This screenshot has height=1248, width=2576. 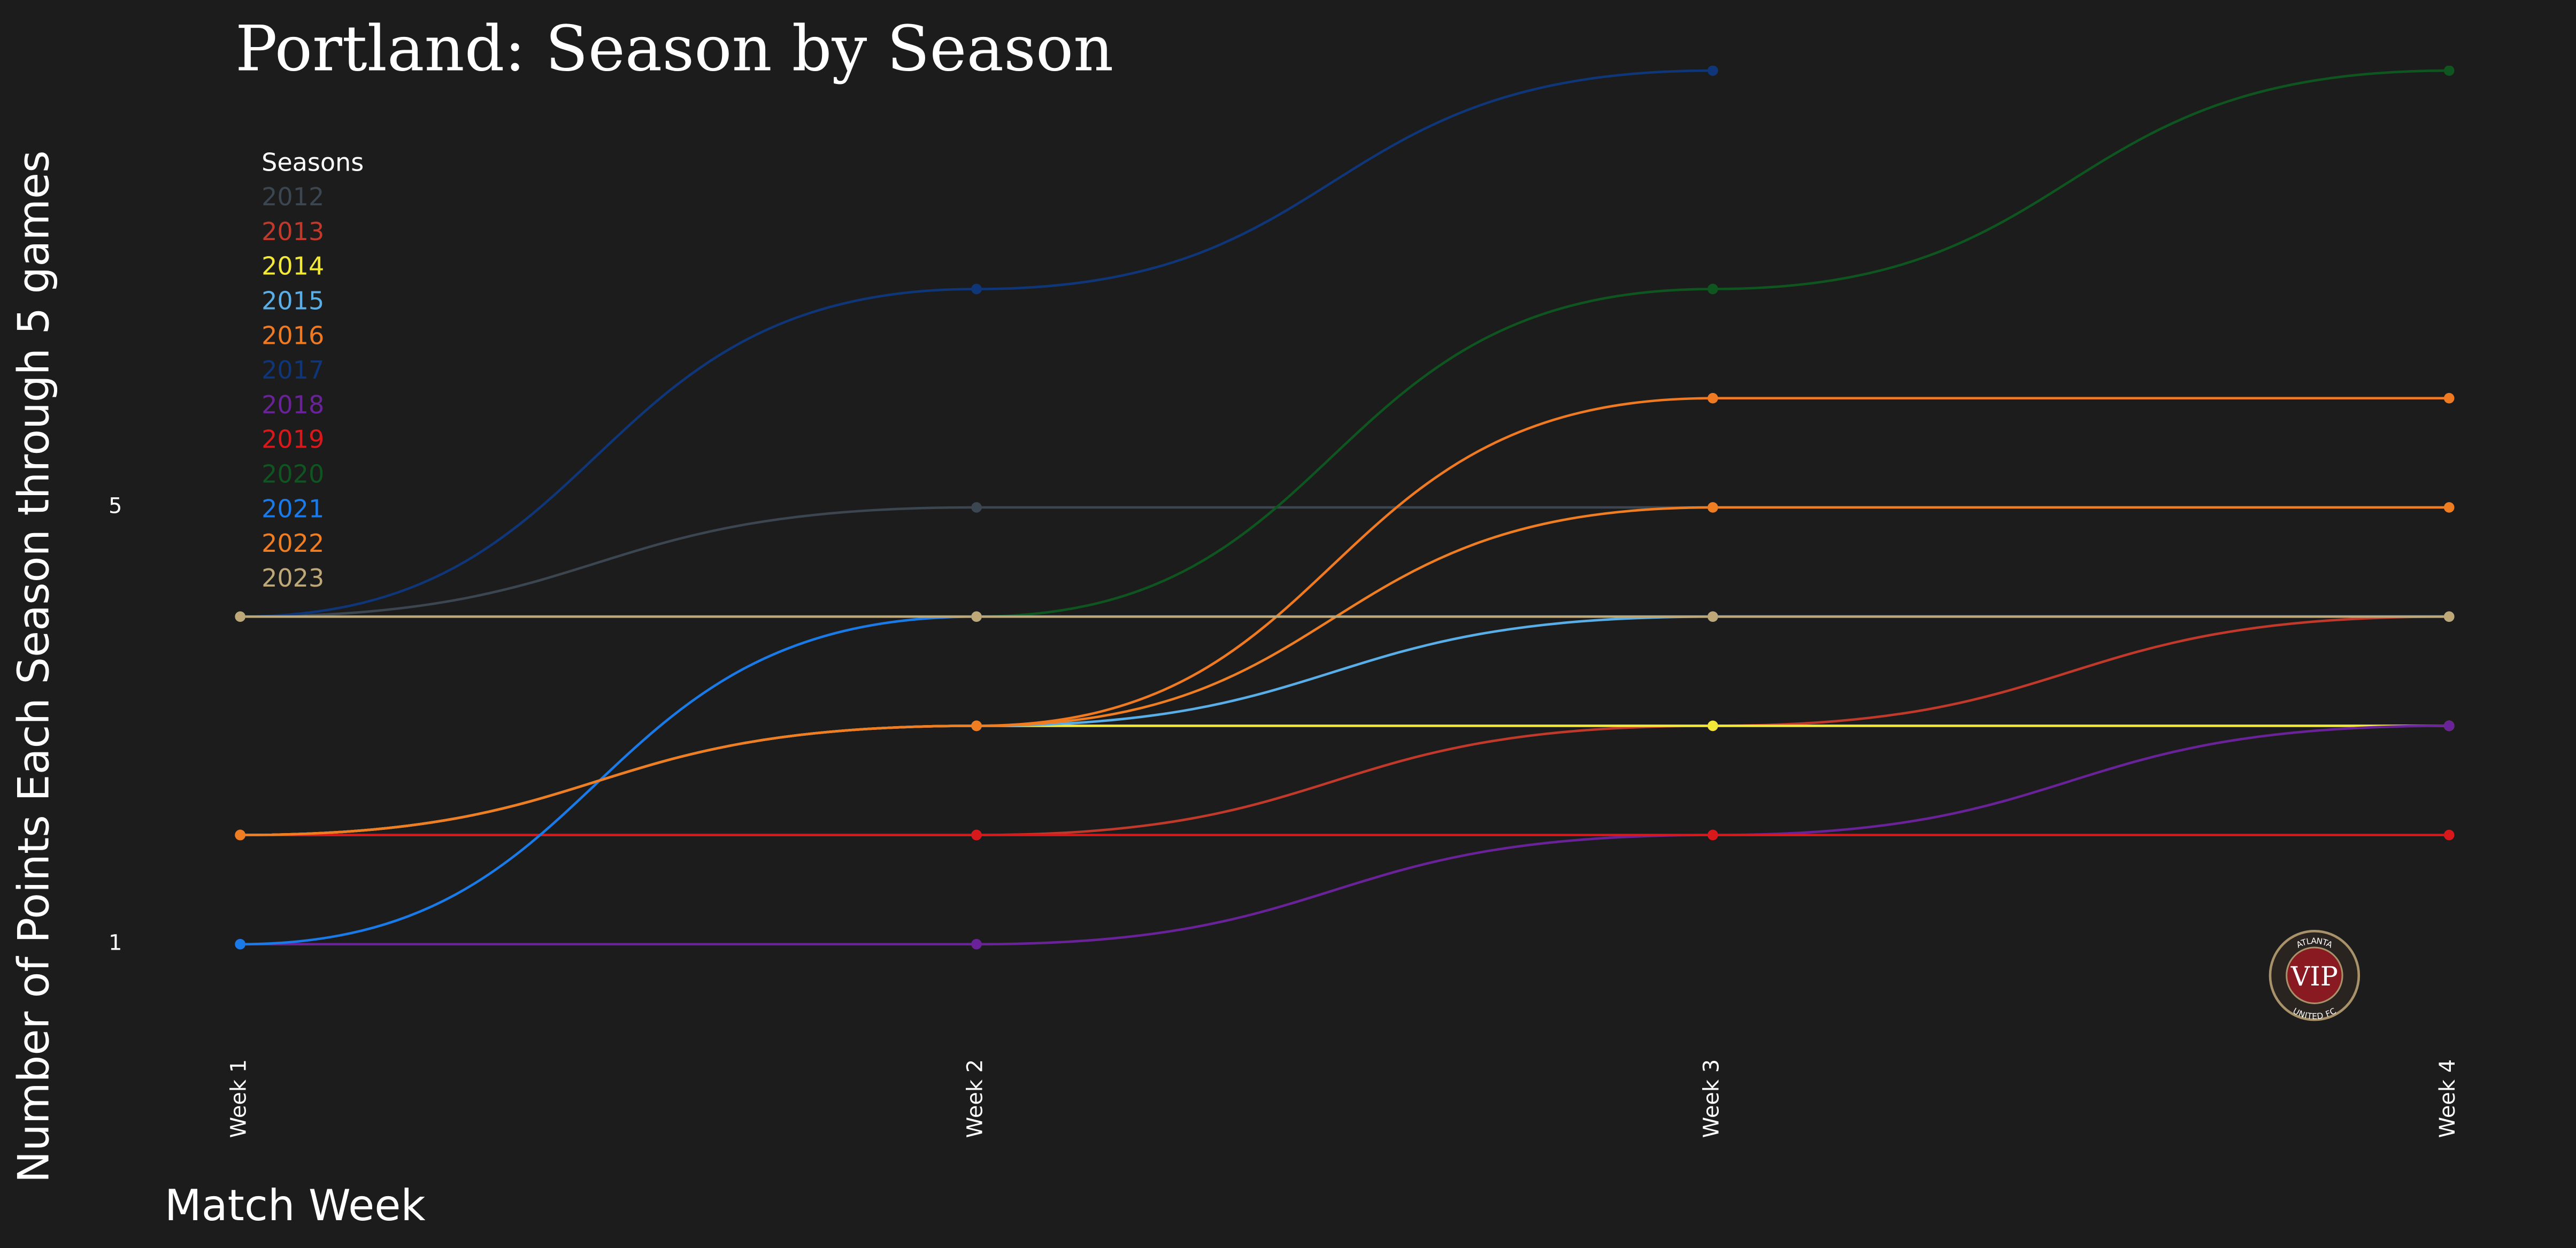 What do you see at coordinates (293, 300) in the screenshot?
I see `legend-entry: 2015` at bounding box center [293, 300].